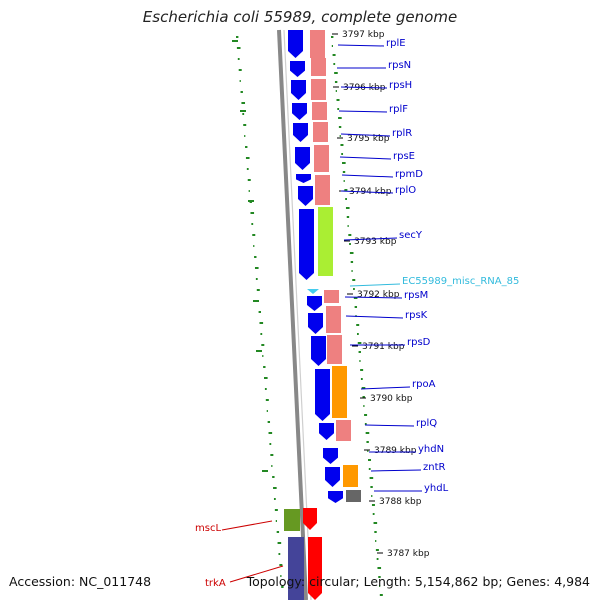  Describe the element at coordinates (363, 35) in the screenshot. I see `tick-label: 3797 kbp` at that location.